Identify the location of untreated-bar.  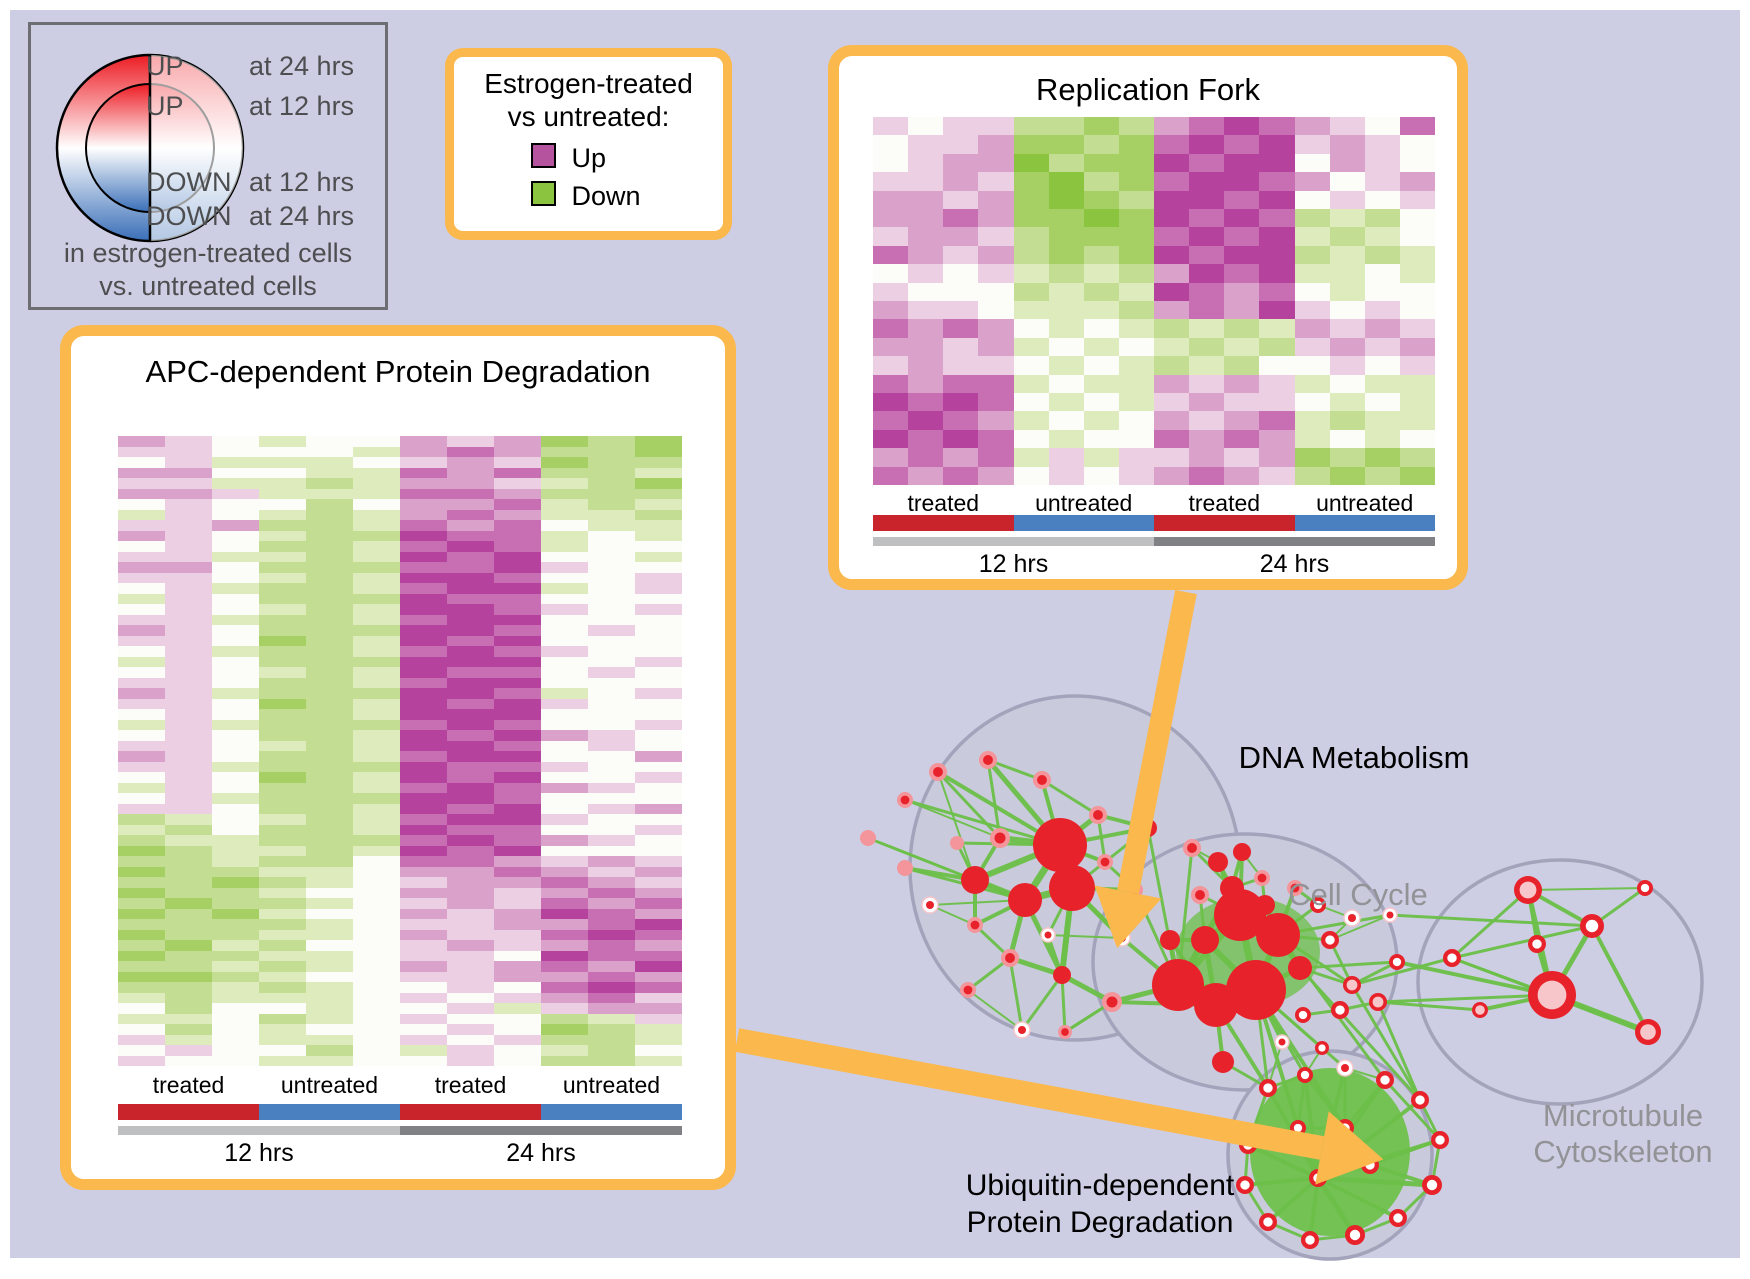
(611, 1112).